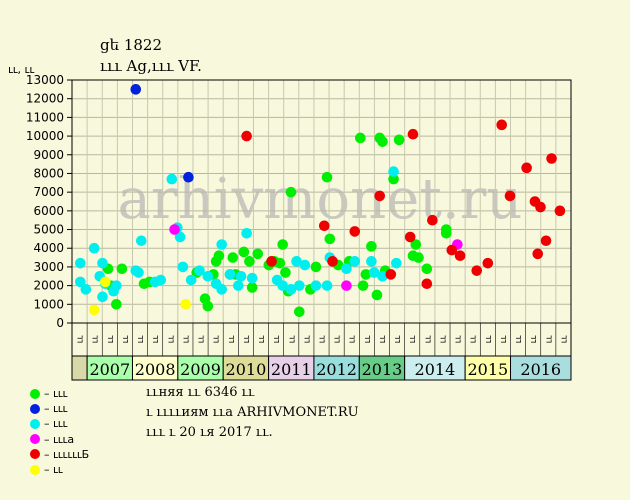  I want to click on month-row, so click(321, 339).